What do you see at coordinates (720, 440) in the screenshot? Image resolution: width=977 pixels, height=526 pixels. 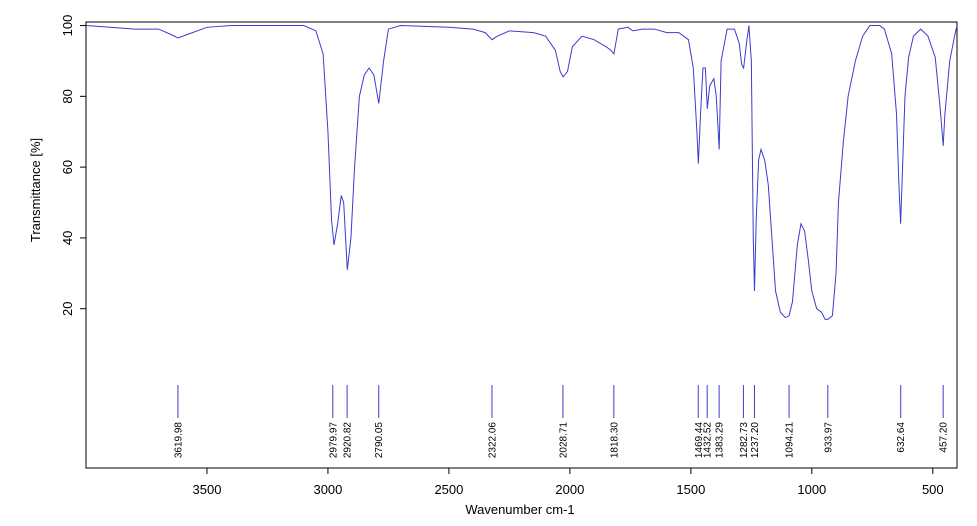 I see `peak-label: 1383.29` at bounding box center [720, 440].